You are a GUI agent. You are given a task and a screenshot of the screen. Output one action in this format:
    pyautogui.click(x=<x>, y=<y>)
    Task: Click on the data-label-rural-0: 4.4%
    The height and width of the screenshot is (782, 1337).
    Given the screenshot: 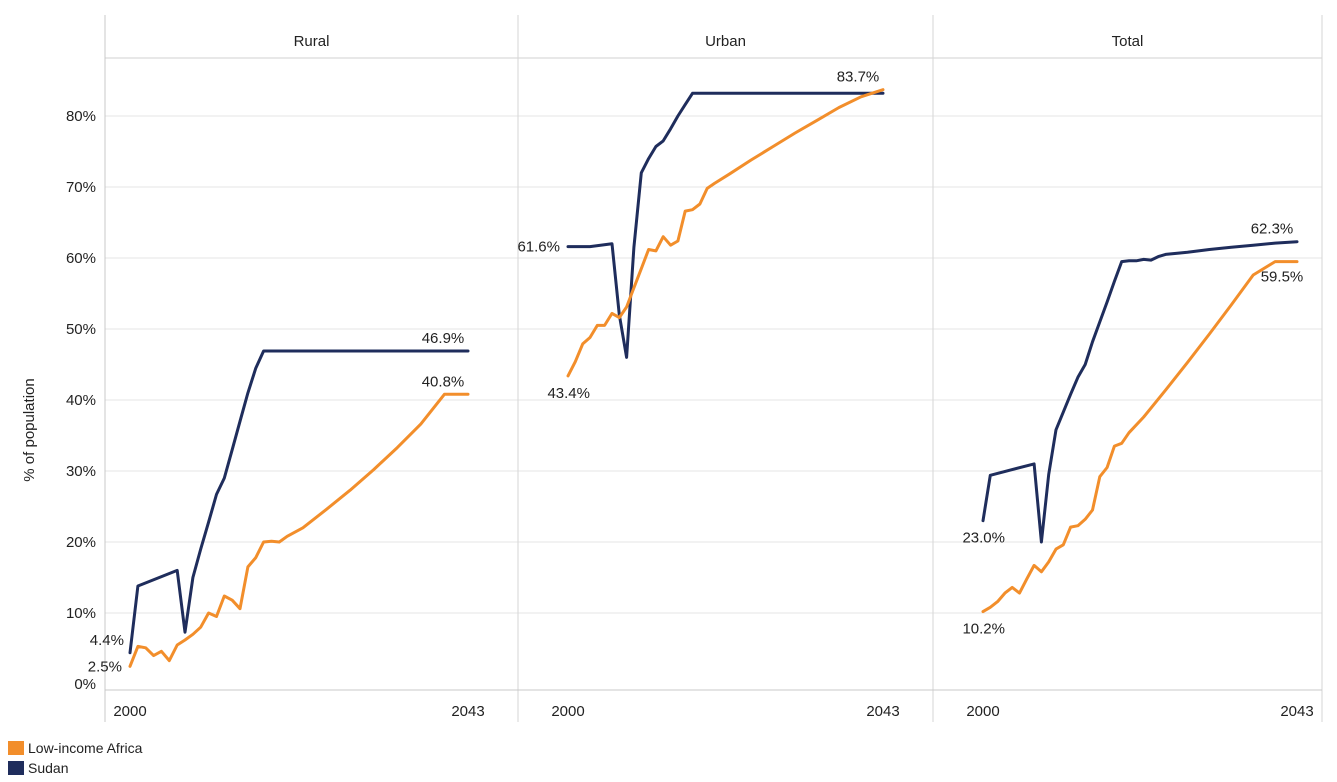 What is the action you would take?
    pyautogui.click(x=107, y=640)
    